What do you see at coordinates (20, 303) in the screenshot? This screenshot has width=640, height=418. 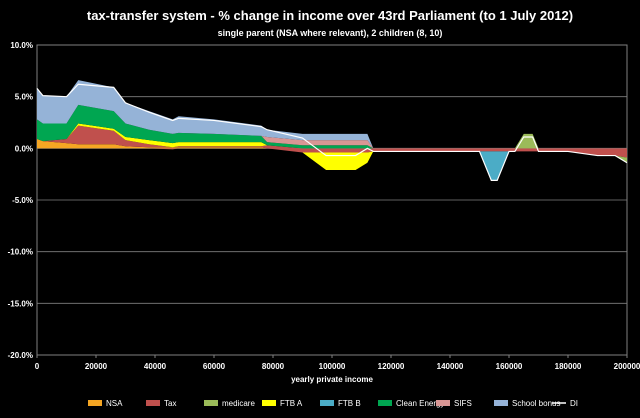 I see `y-tick-label: -15.0%` at bounding box center [20, 303].